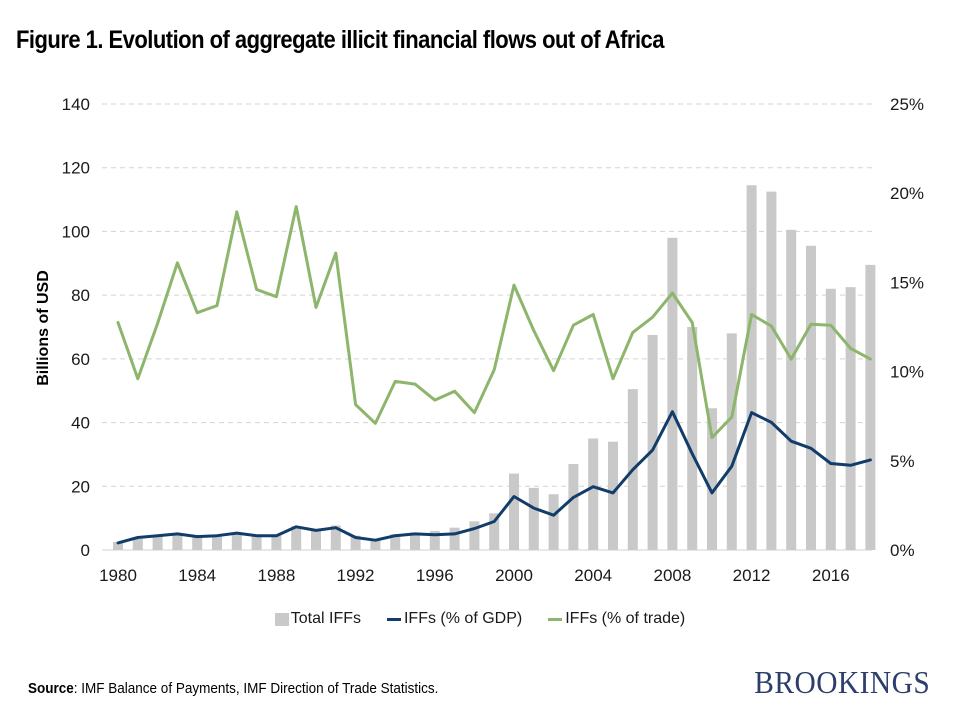 The height and width of the screenshot is (720, 960). I want to click on y2-tick-label: 0%, so click(902, 550).